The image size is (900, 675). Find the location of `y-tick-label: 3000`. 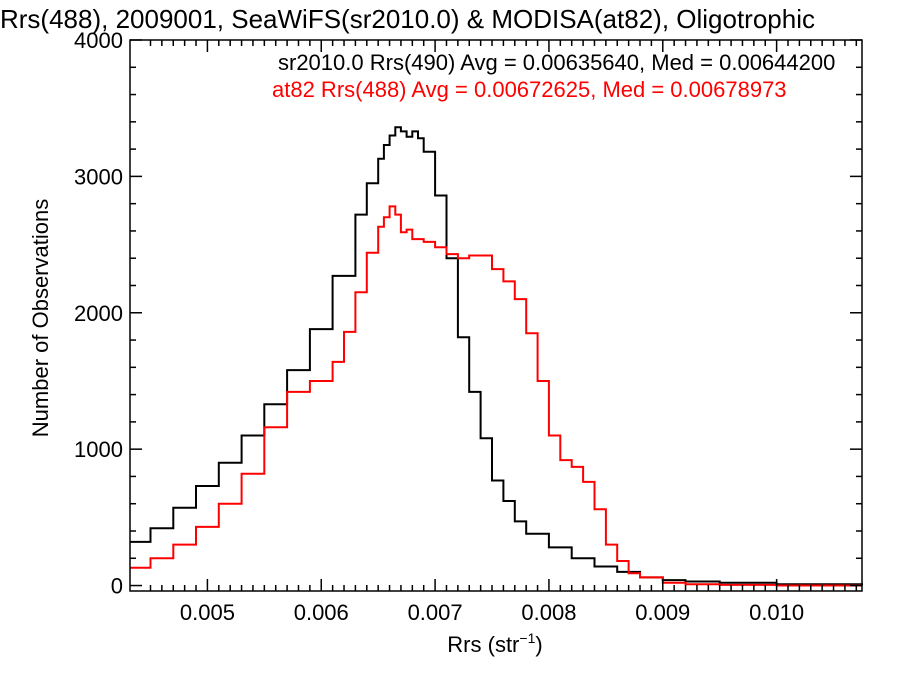

y-tick-label: 3000 is located at coordinates (98, 176).